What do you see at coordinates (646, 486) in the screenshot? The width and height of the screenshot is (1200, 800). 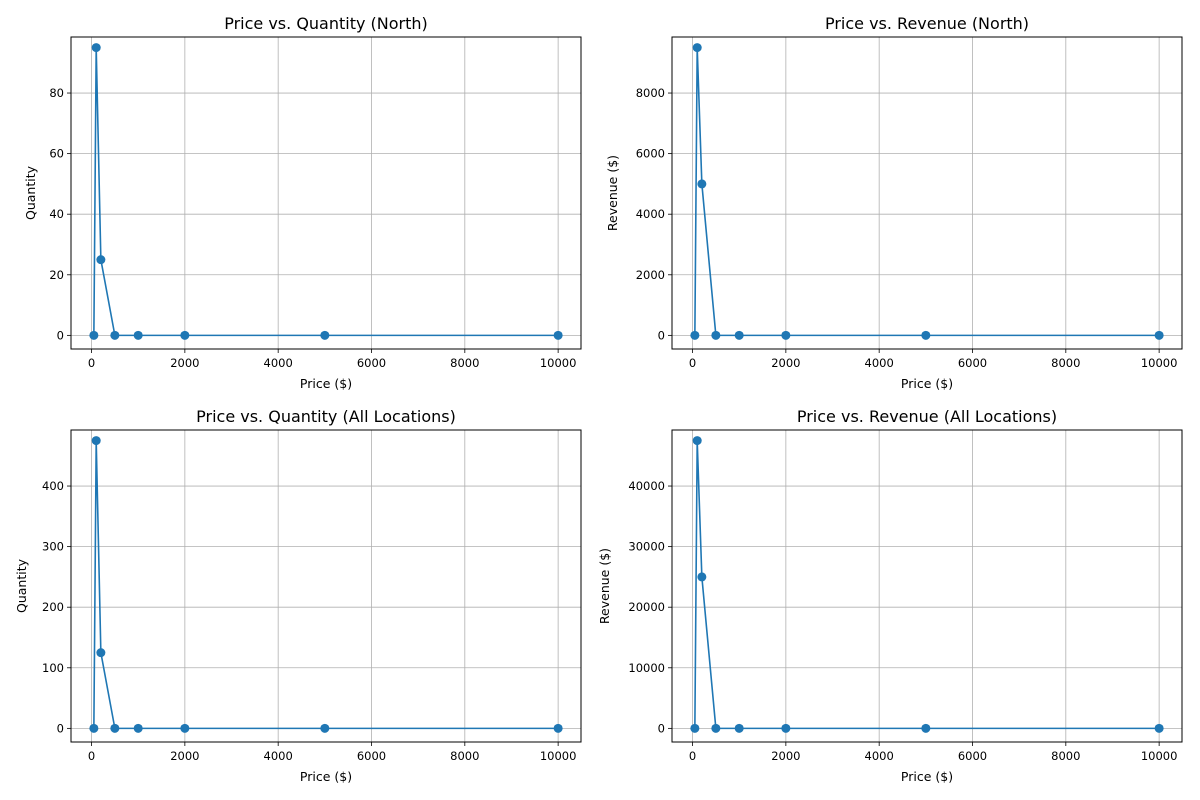 I see `y-tick-label: 40000` at bounding box center [646, 486].